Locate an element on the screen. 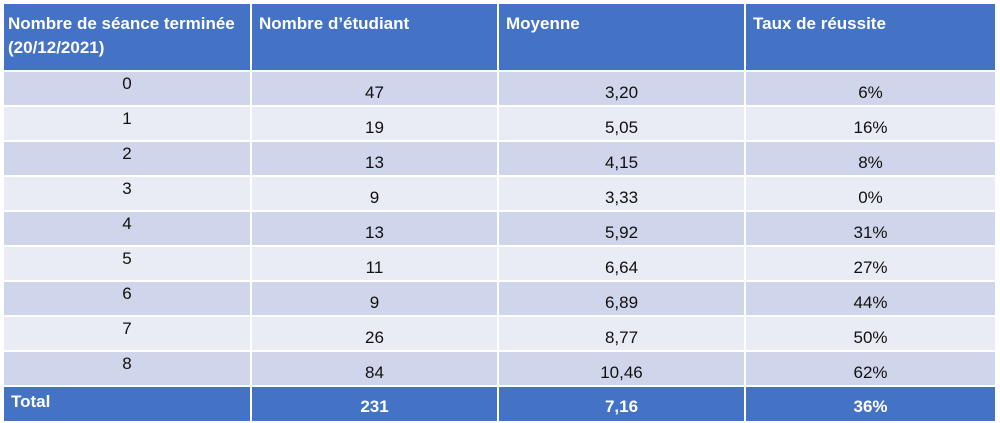  cell-average: 3,33 is located at coordinates (622, 194).